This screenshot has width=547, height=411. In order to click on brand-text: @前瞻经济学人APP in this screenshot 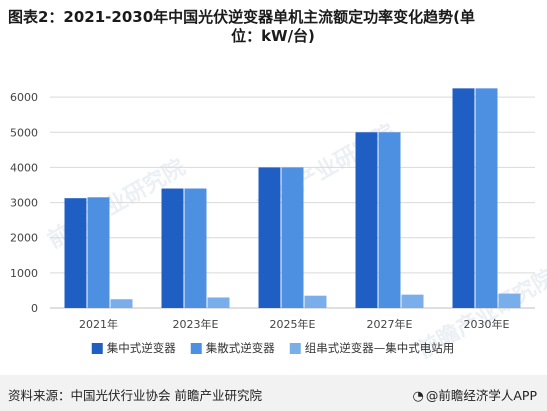, I will do `click(481, 395)`.